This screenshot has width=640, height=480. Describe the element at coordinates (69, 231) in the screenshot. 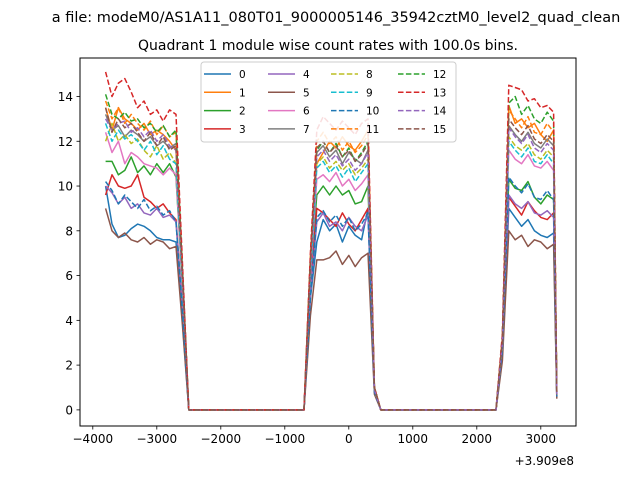

I see `y-tick-label: 8` at that location.